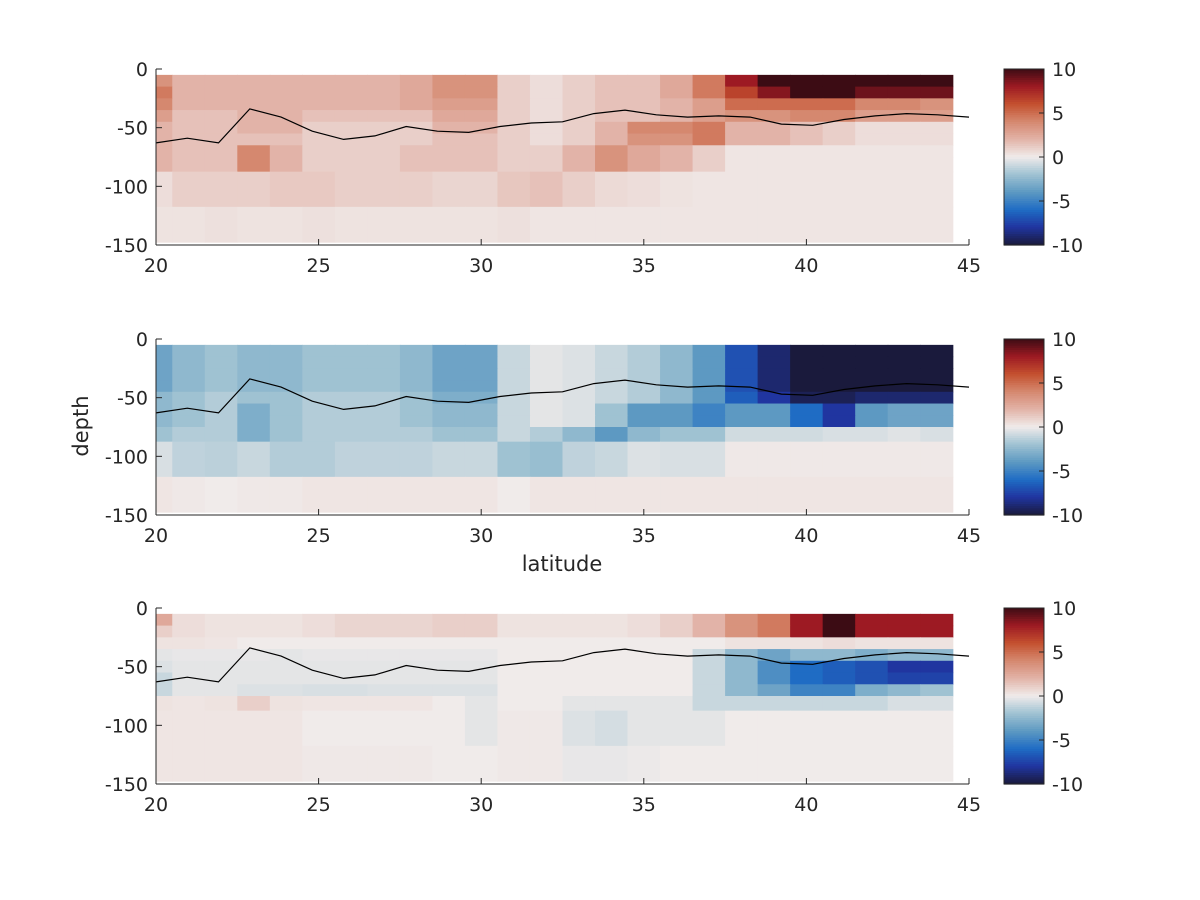  Describe the element at coordinates (132, 668) in the screenshot. I see `y-tick-label: -50` at that location.